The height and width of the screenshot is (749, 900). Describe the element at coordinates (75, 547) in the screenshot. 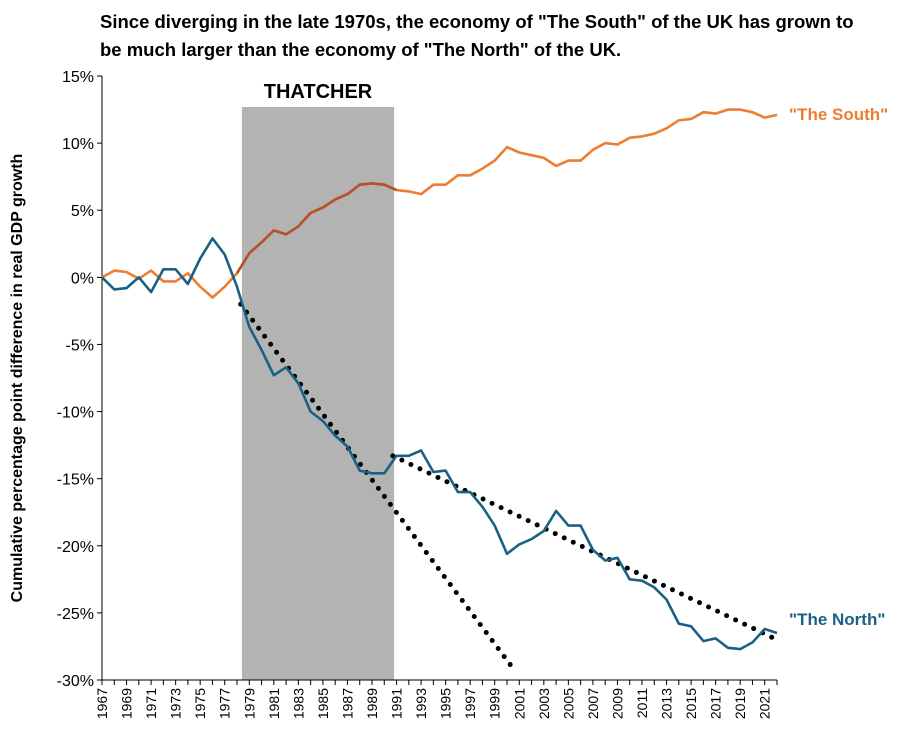

I see `y-tick-label: -20%` at that location.